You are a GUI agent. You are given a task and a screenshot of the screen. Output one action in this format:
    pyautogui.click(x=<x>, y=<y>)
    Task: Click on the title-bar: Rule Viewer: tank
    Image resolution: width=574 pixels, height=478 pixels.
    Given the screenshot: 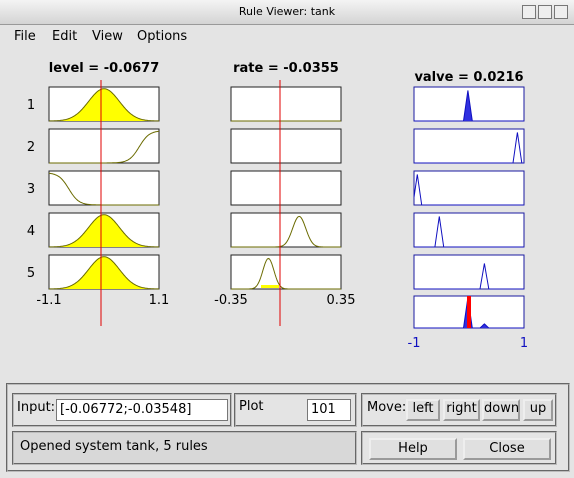 What is the action you would take?
    pyautogui.click(x=287, y=12)
    